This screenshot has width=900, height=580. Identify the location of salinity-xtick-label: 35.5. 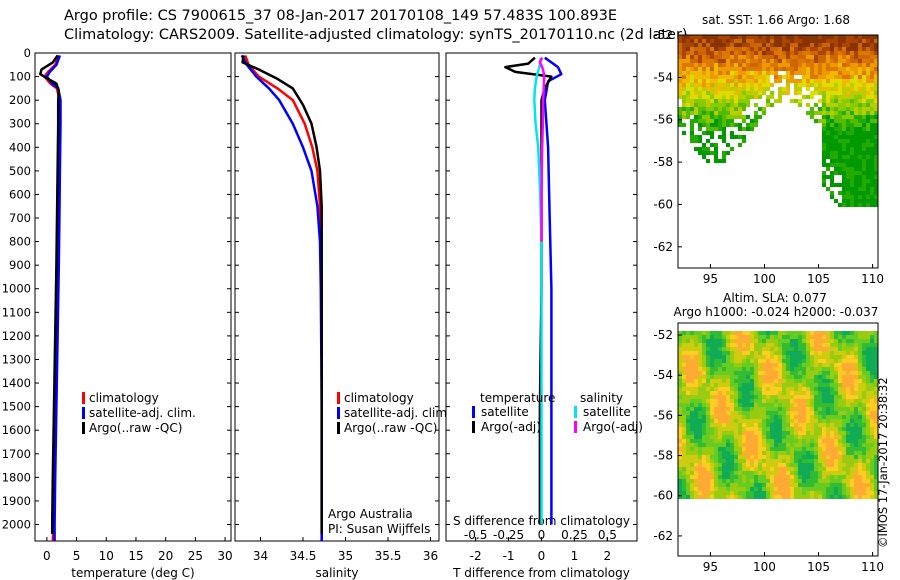
(388, 556).